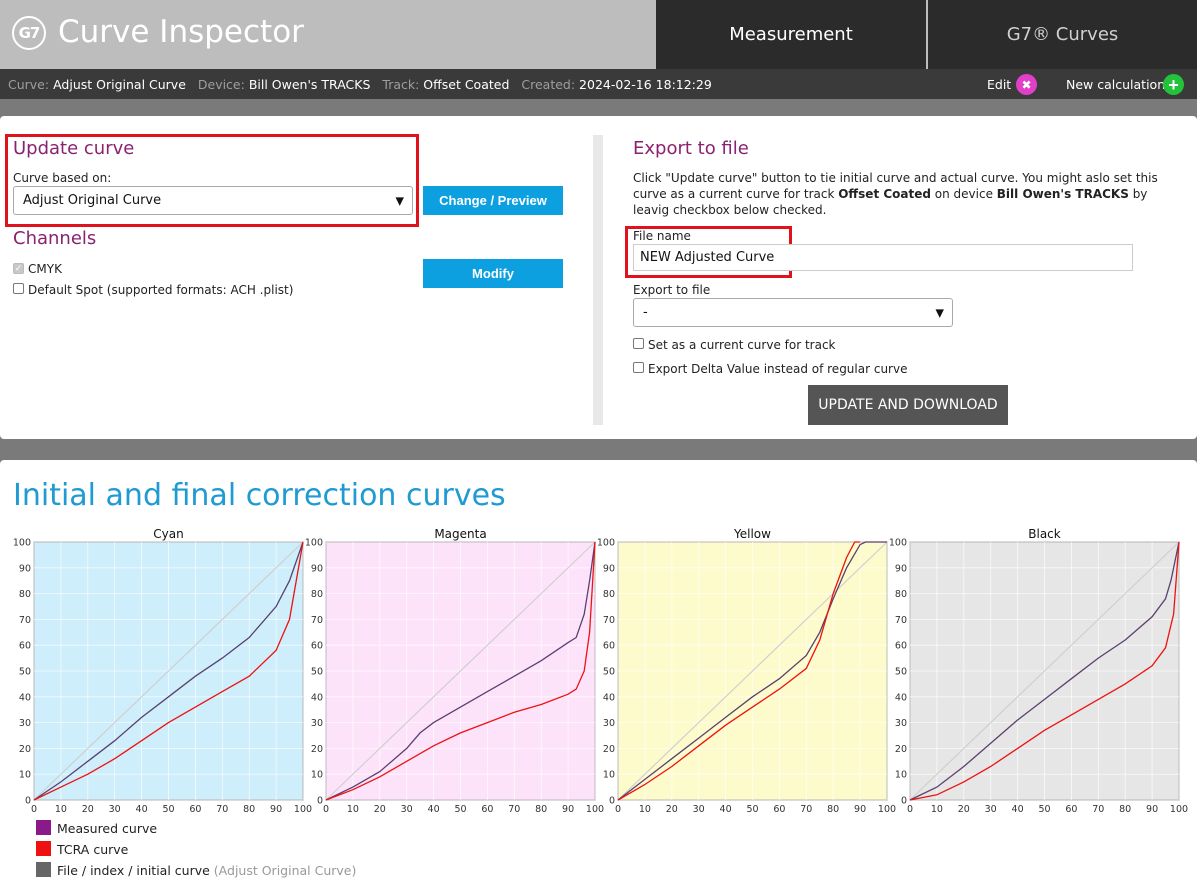 This screenshot has width=1197, height=891. What do you see at coordinates (645, 84) in the screenshot?
I see `created-value: 2024-02-16 18:12:29` at bounding box center [645, 84].